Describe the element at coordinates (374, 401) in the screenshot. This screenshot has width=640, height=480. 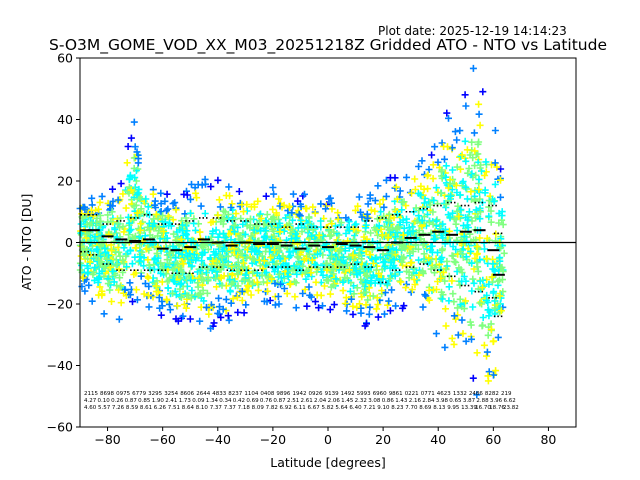
I see `stats-cell: 3.08` at that location.